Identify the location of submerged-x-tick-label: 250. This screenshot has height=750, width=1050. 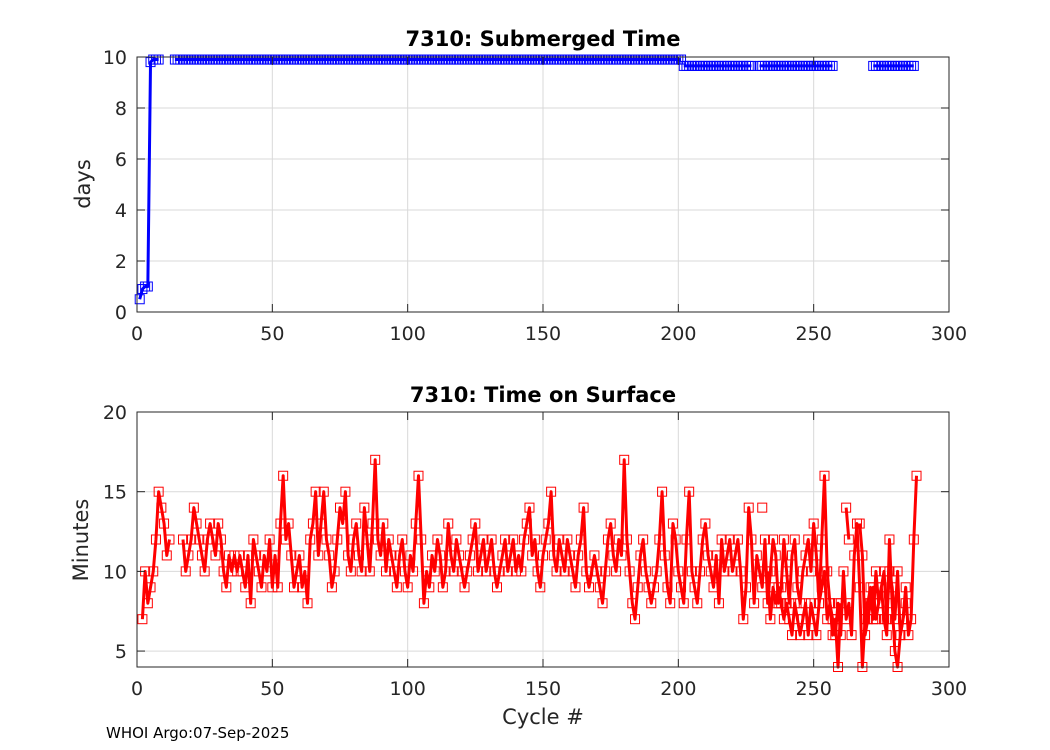
(814, 334).